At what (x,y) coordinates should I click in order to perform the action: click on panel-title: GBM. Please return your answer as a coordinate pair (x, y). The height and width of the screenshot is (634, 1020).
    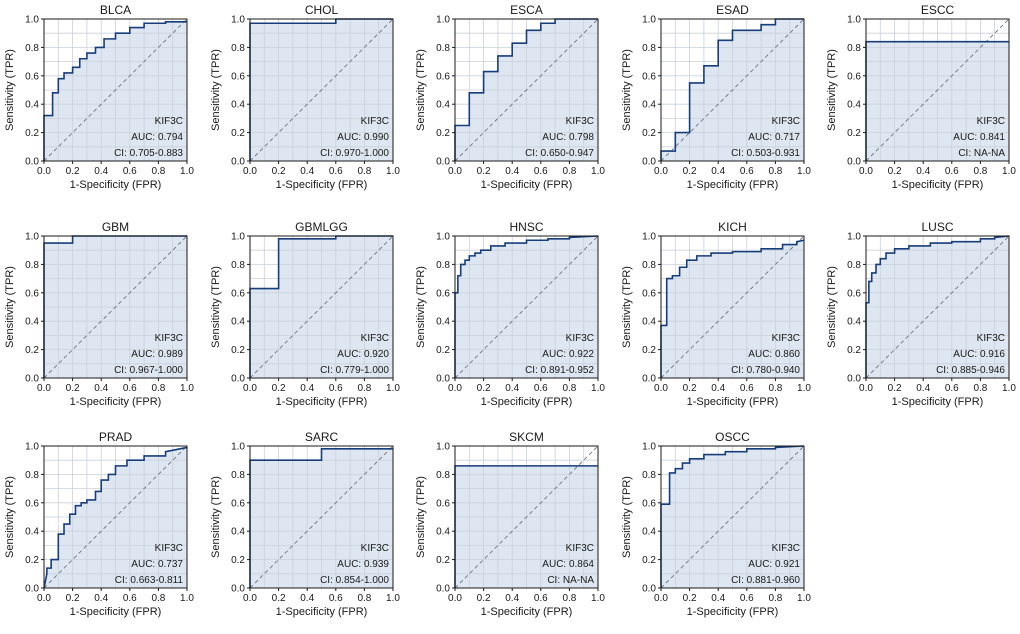
    Looking at the image, I should click on (115, 227).